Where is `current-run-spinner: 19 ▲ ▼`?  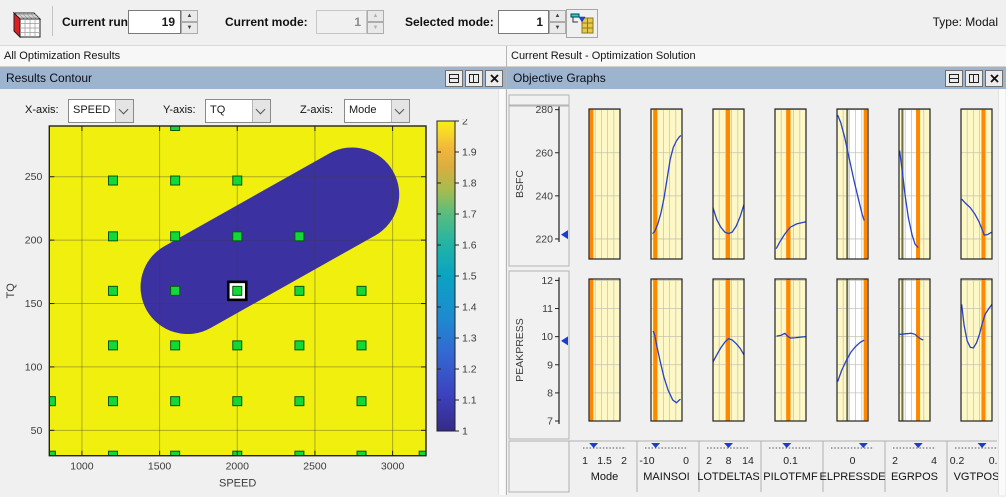
current-run-spinner: 19 ▲ ▼ is located at coordinates (163, 22).